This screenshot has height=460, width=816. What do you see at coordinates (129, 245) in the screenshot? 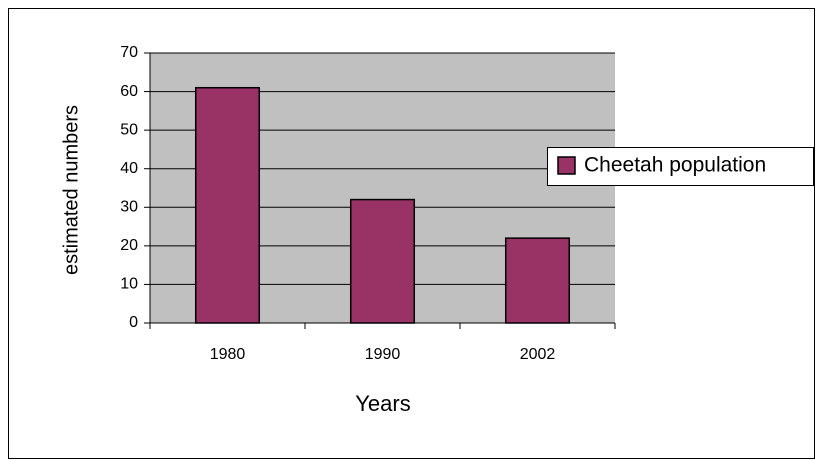
I see `y-tick-label: 20` at bounding box center [129, 245].